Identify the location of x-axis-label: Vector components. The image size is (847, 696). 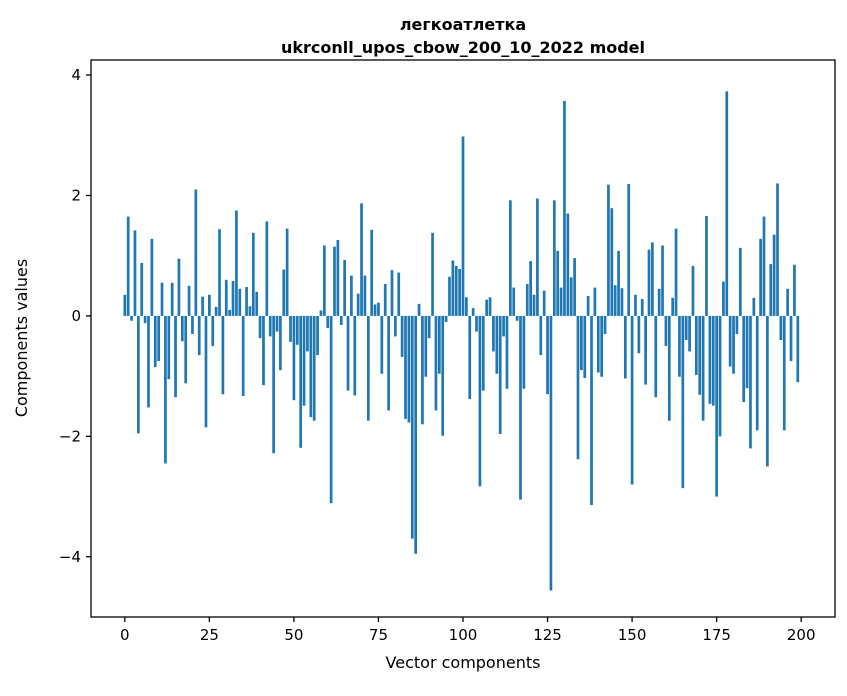
(463, 662).